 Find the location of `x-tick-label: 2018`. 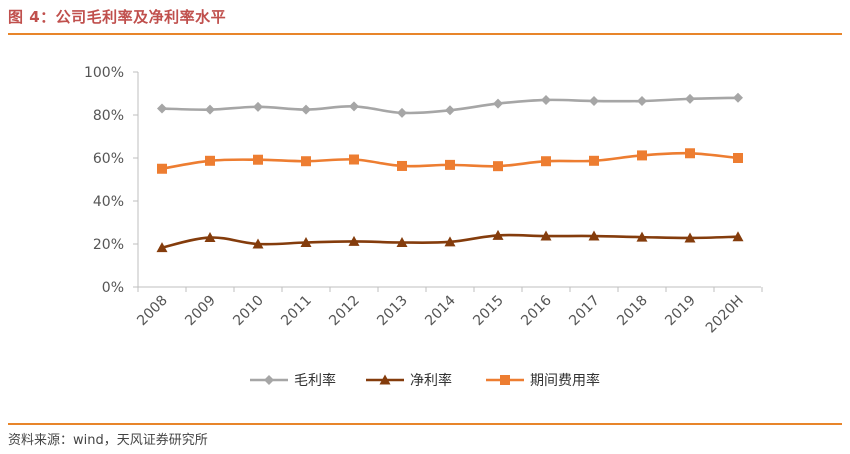

x-tick-label: 2018 is located at coordinates (632, 311).